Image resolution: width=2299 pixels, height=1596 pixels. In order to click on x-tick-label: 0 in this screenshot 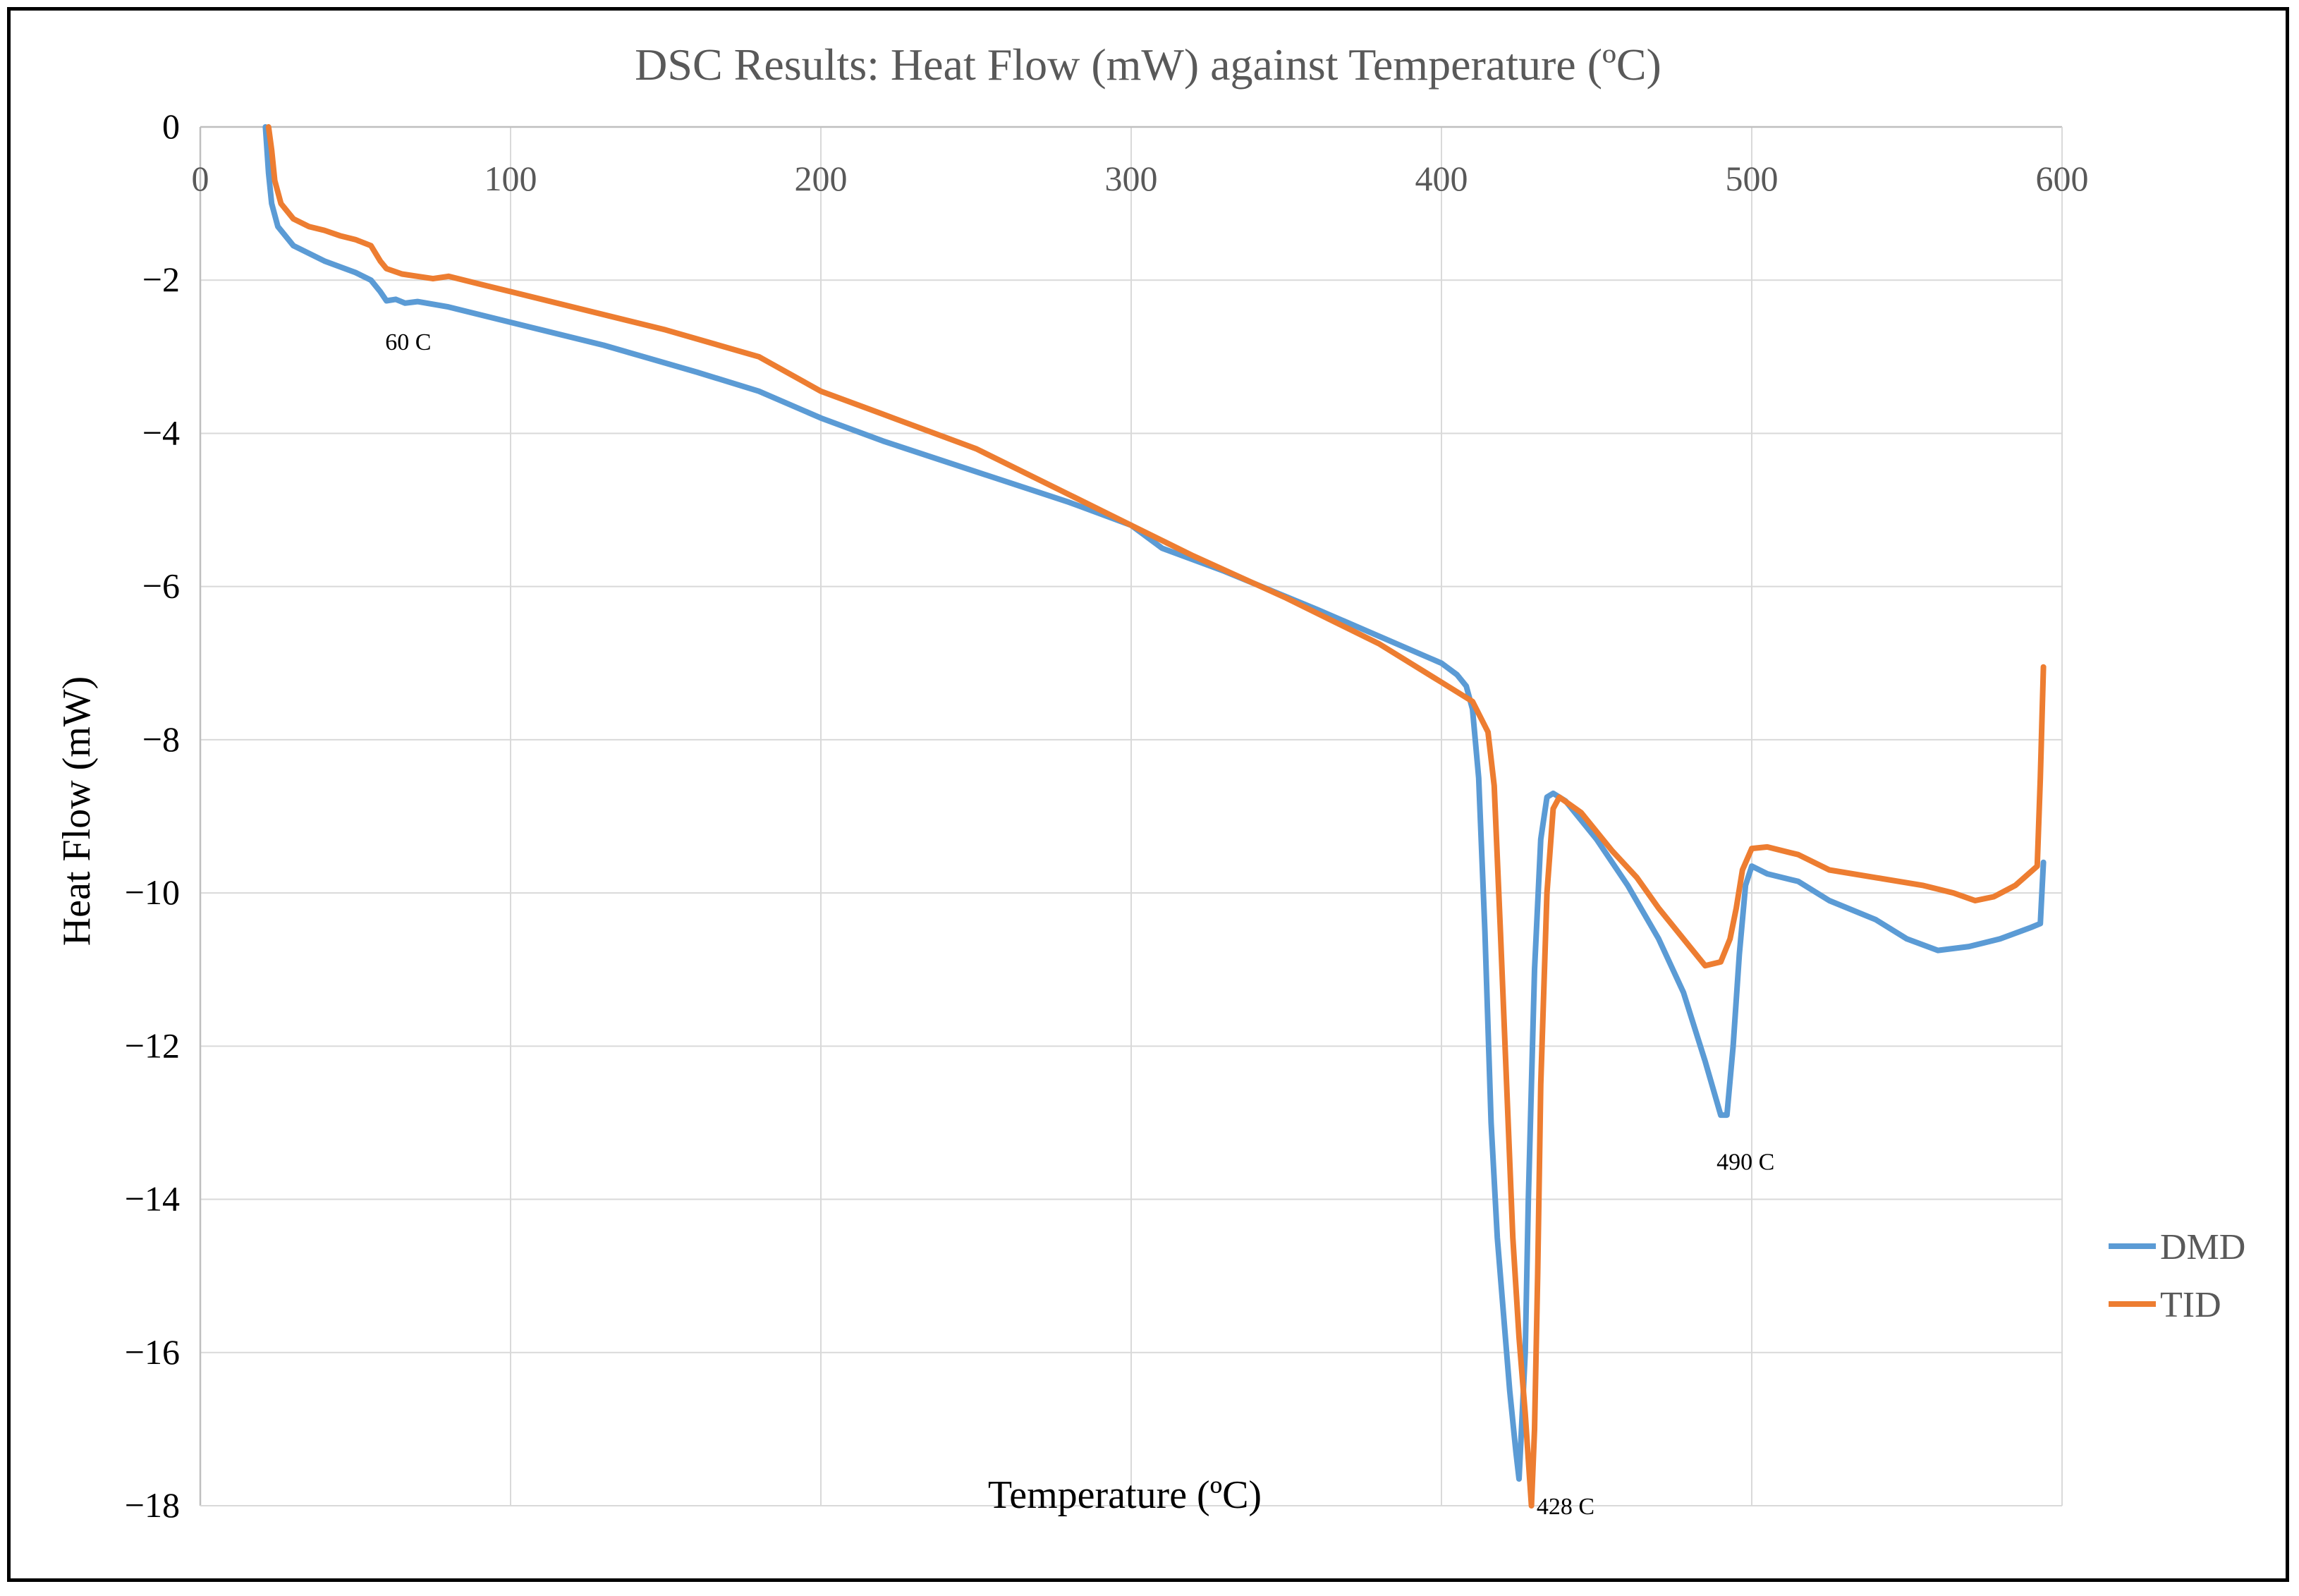, I will do `click(201, 179)`.